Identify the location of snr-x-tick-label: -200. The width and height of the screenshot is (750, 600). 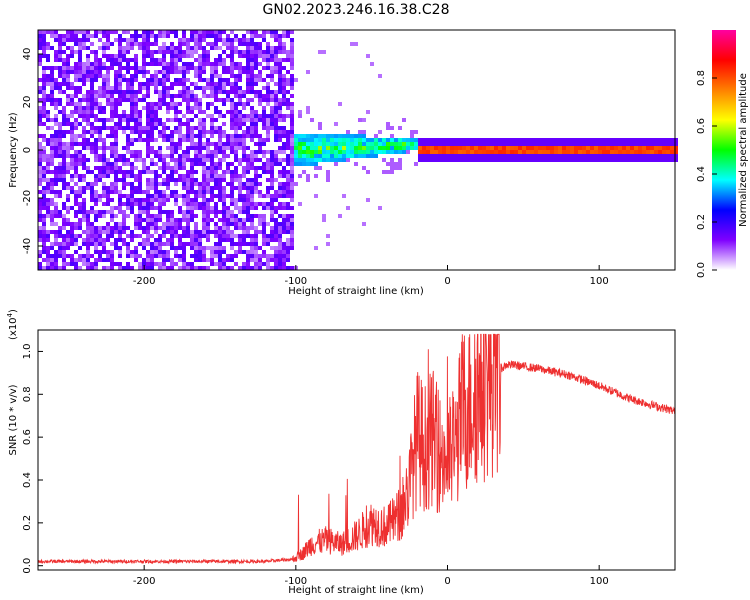
(144, 581).